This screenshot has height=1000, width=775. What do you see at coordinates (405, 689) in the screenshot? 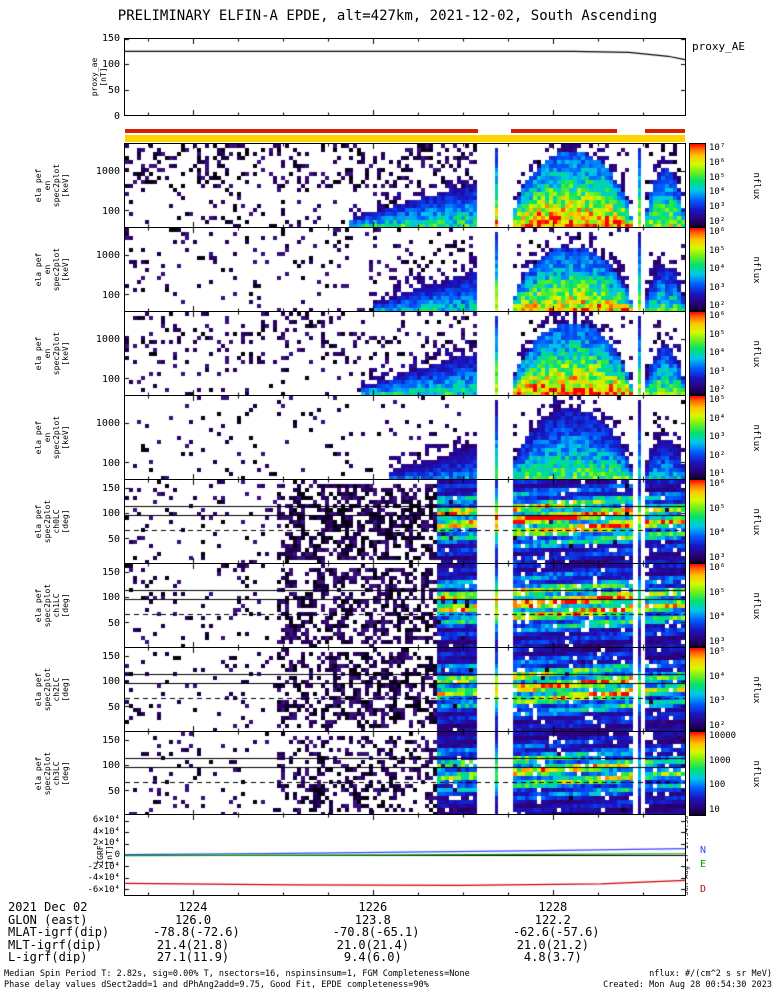
I see `spectrogram-panel-pa_ch2LC` at bounding box center [405, 689].